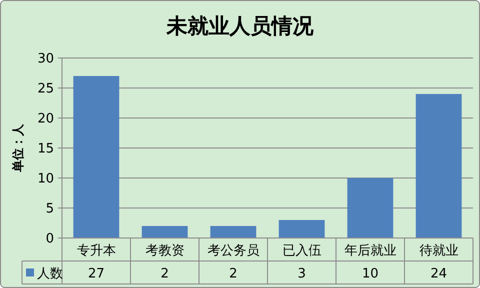  Describe the element at coordinates (45, 179) in the screenshot. I see `y-tick-label: 10` at that location.